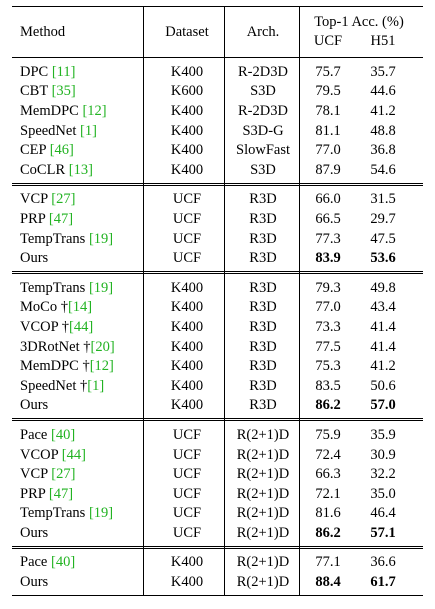 The height and width of the screenshot is (609, 435). I want to click on method-cell: MemDPC †[12], so click(67, 366).